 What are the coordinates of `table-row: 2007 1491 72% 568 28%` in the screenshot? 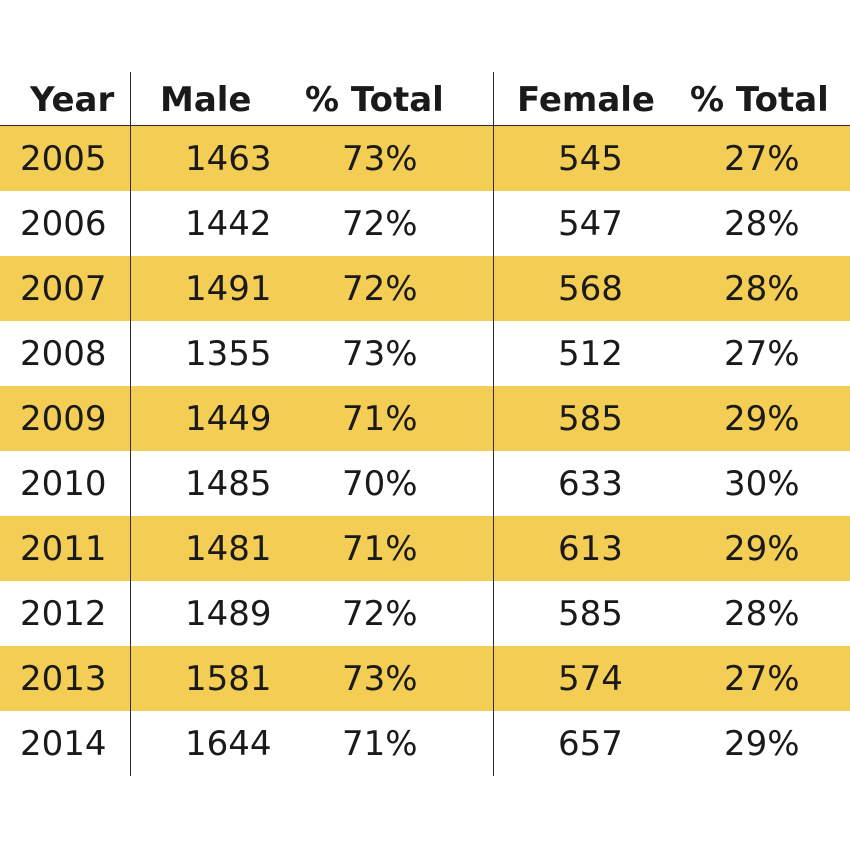 It's located at (425, 288).